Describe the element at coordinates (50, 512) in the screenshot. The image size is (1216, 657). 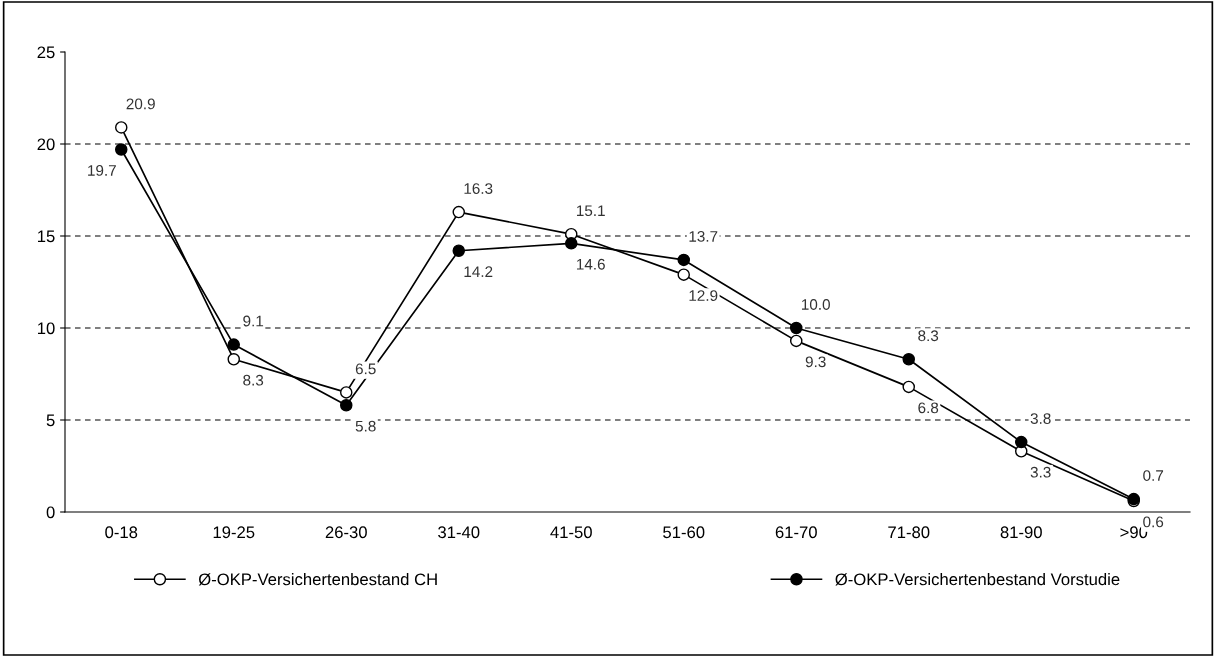
I see `y-tick-label: 0` at that location.